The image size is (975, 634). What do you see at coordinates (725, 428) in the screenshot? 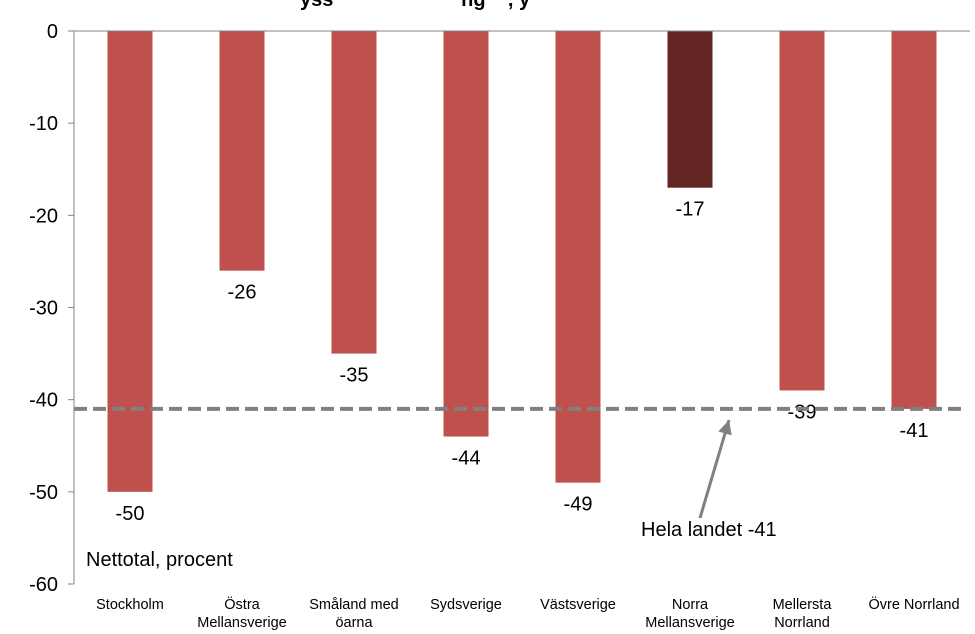
I see `reference-arrow-head` at bounding box center [725, 428].